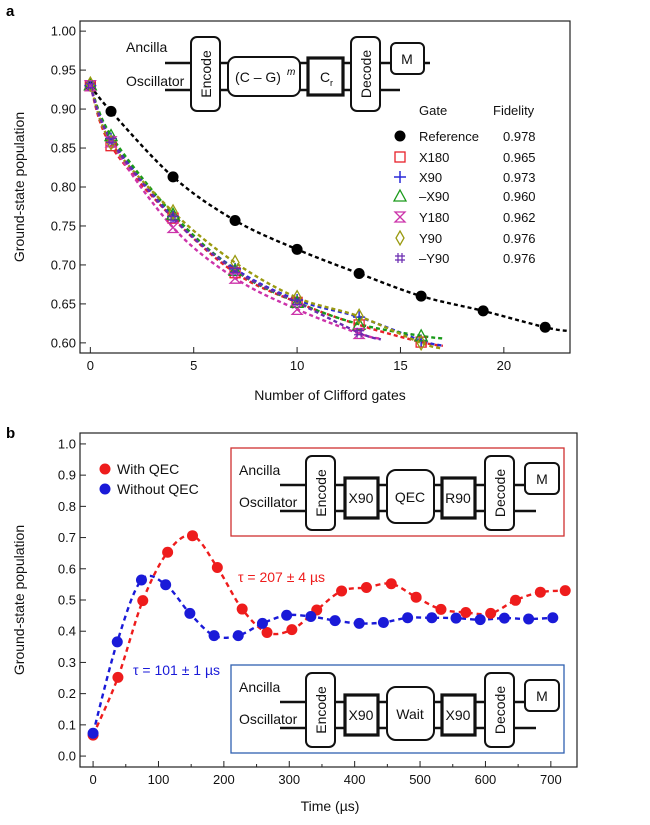 This screenshot has width=650, height=825. I want to click on y-tick-label: 0.2, so click(67, 693).